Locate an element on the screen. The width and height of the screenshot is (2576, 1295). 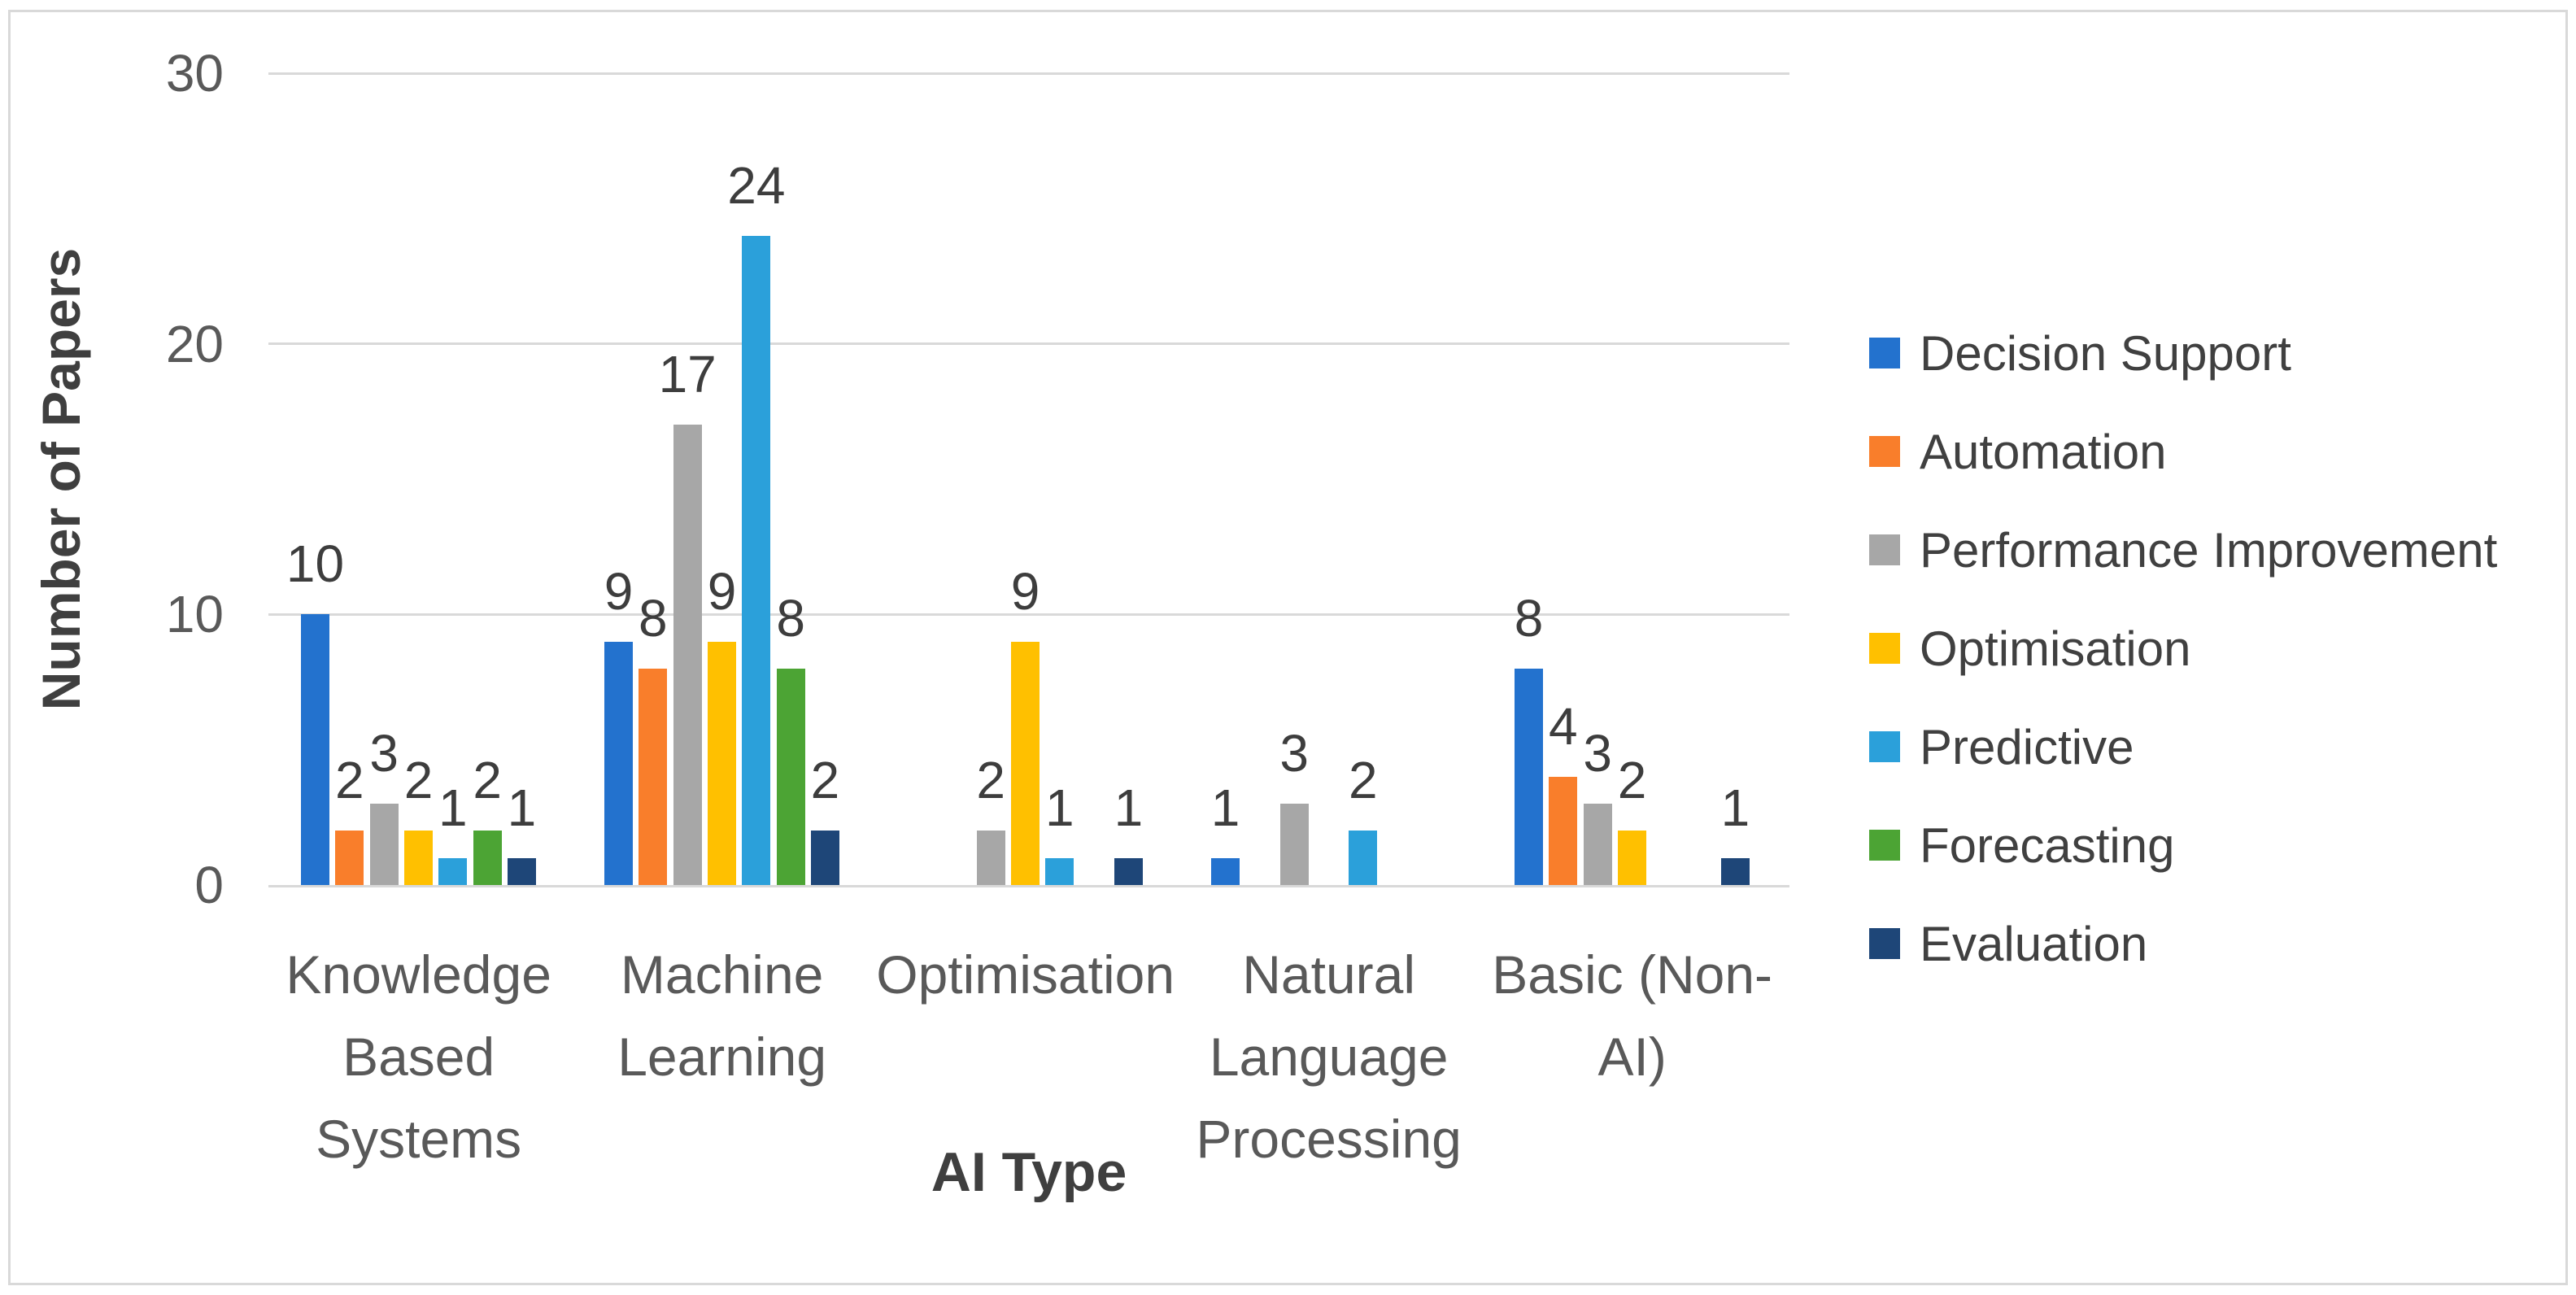
category-label-line: Machine is located at coordinates (722, 974).